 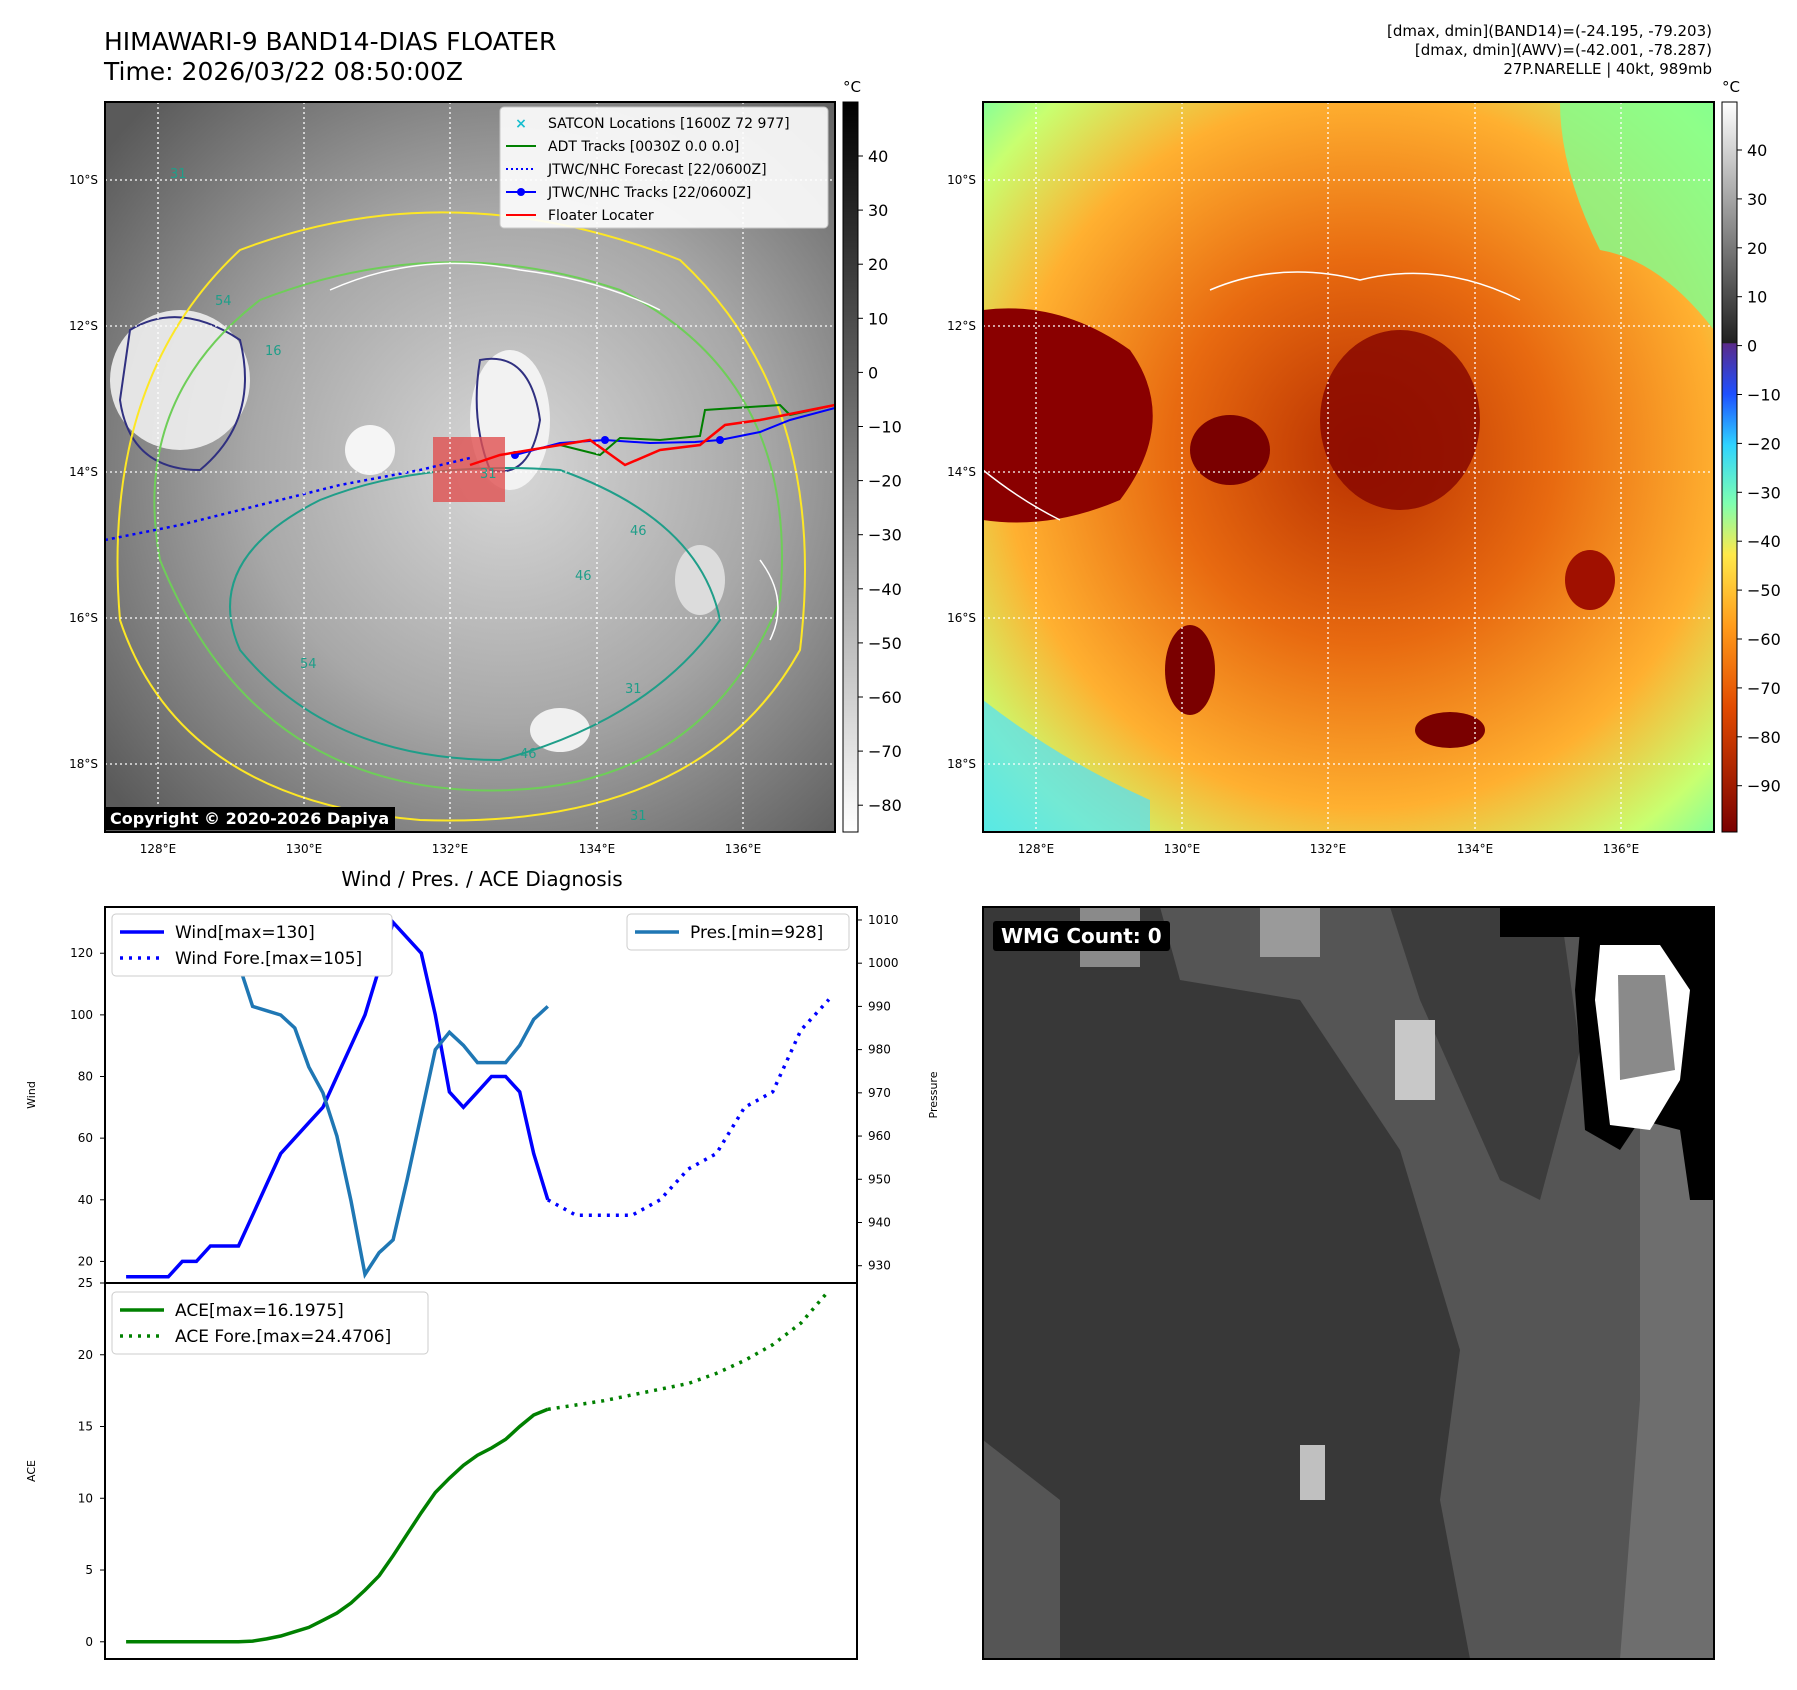 What do you see at coordinates (873, 372) in the screenshot?
I see `colorbar-tick-label: 0` at bounding box center [873, 372].